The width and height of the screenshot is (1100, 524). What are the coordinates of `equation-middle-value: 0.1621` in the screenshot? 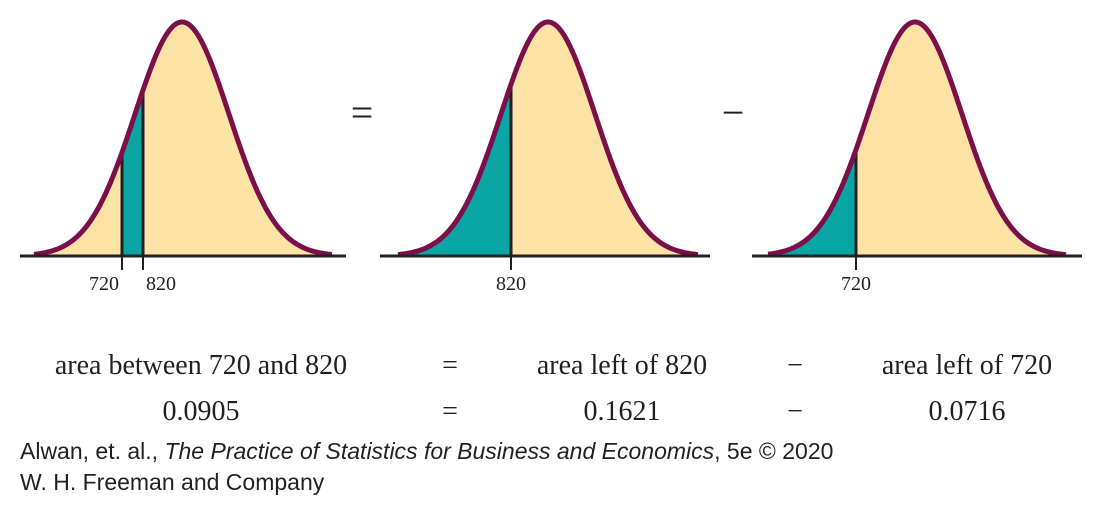 It's located at (622, 411).